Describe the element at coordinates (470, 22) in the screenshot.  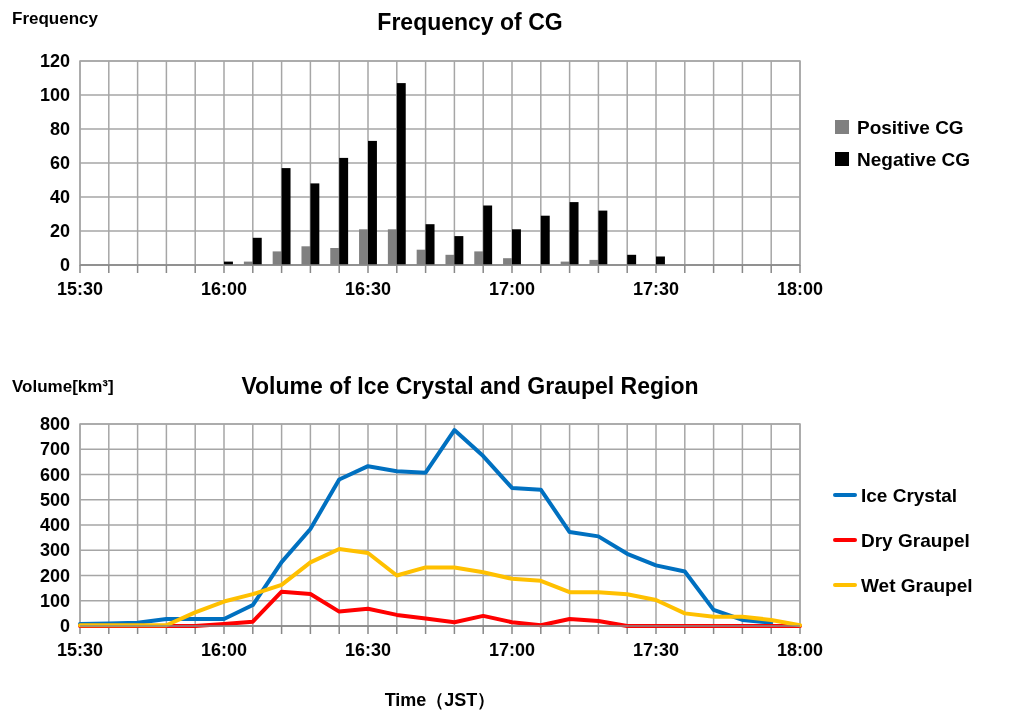
I see `chart-title: Frequency of CG` at that location.